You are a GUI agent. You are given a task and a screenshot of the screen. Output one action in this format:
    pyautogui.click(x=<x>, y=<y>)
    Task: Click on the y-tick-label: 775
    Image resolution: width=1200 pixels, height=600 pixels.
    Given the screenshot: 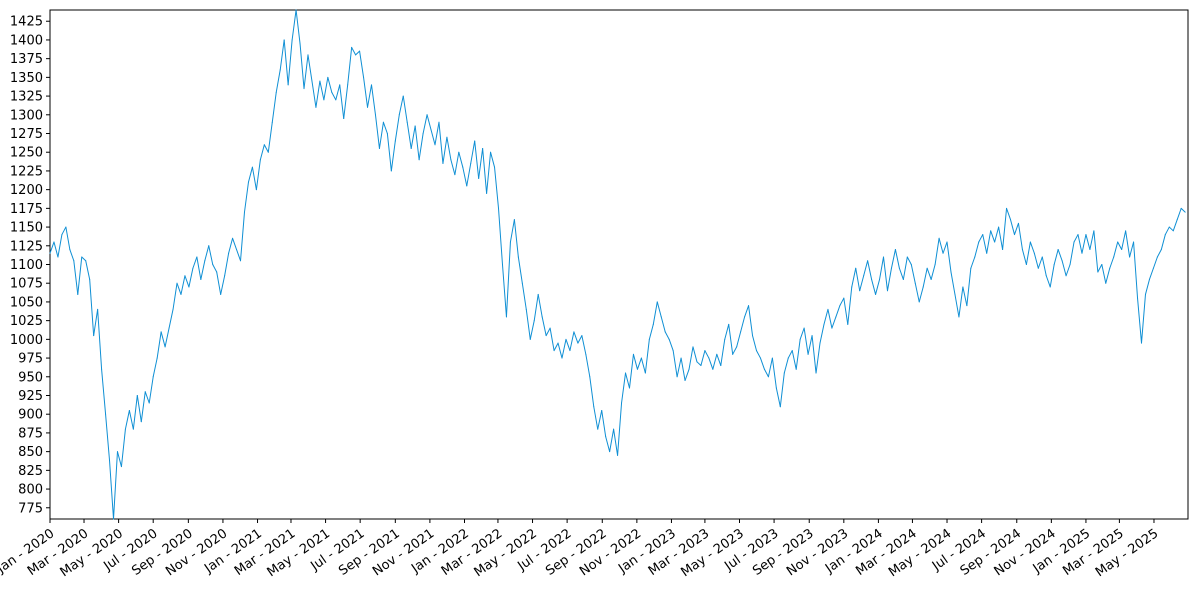 What is the action you would take?
    pyautogui.click(x=30, y=508)
    